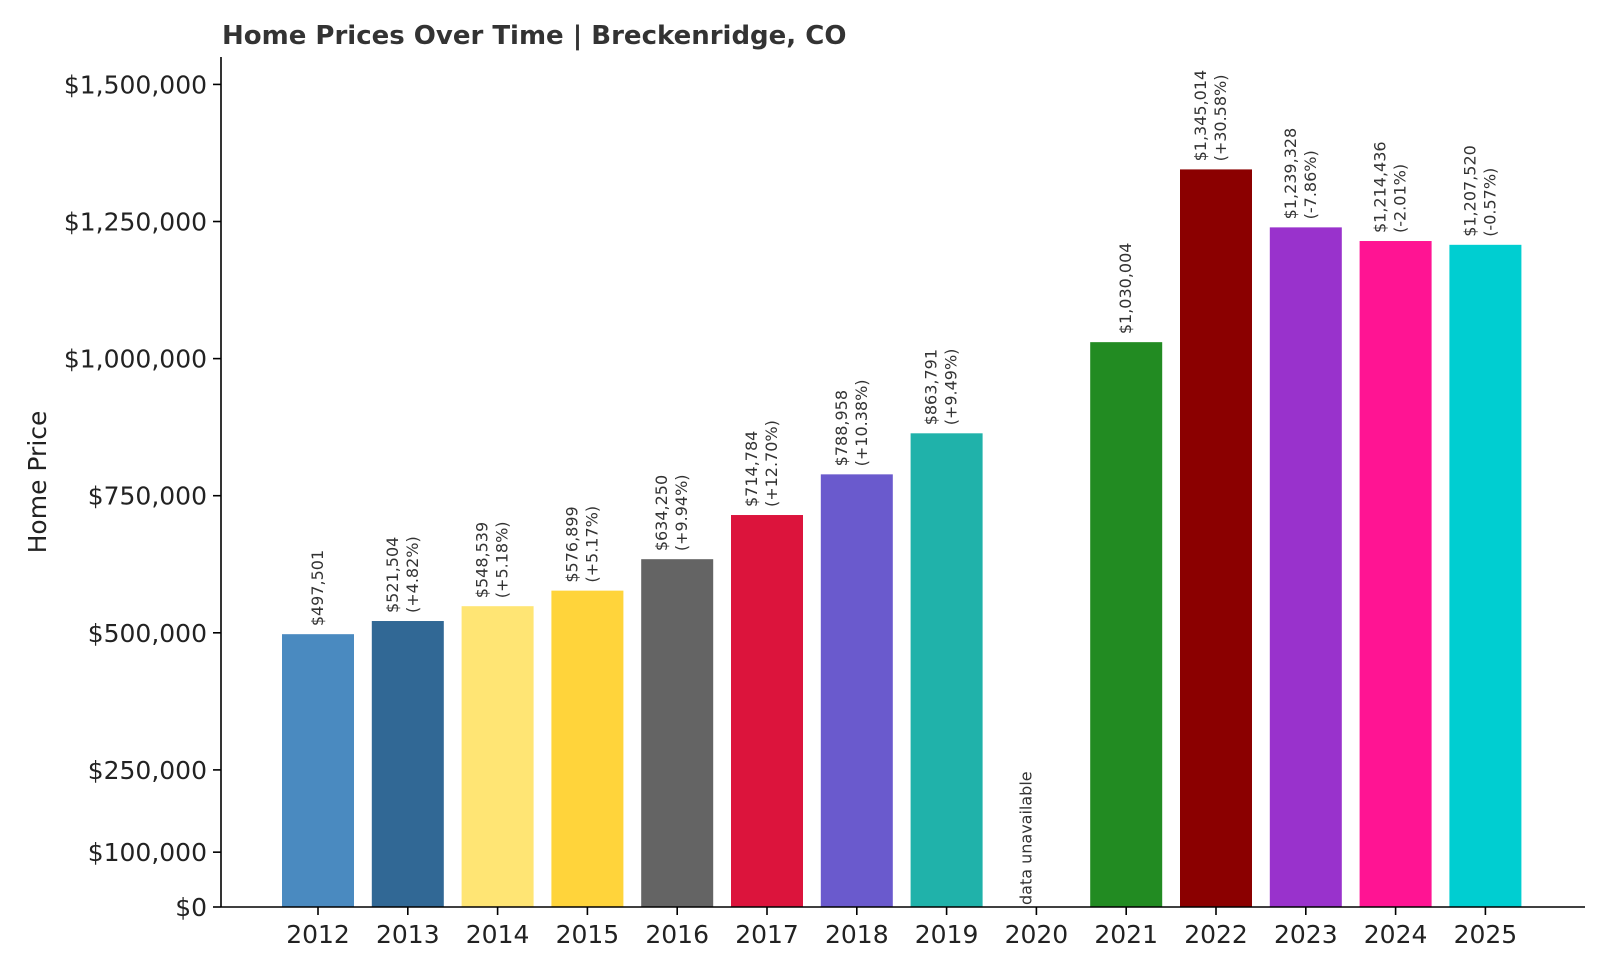 The height and width of the screenshot is (960, 1600). Describe the element at coordinates (412, 574) in the screenshot. I see `bar-change-label: (+4.82%)` at that location.